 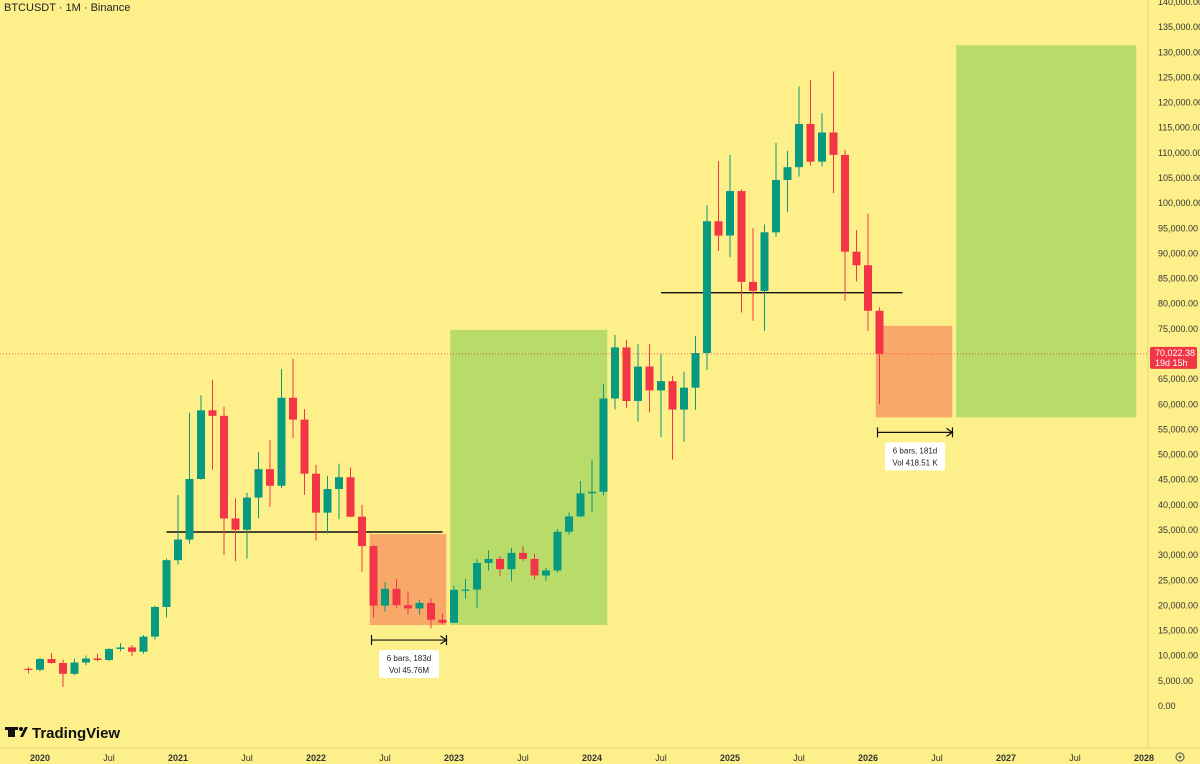 What do you see at coordinates (1179, 103) in the screenshot?
I see `price-tick-label: 120,000.00` at bounding box center [1179, 103].